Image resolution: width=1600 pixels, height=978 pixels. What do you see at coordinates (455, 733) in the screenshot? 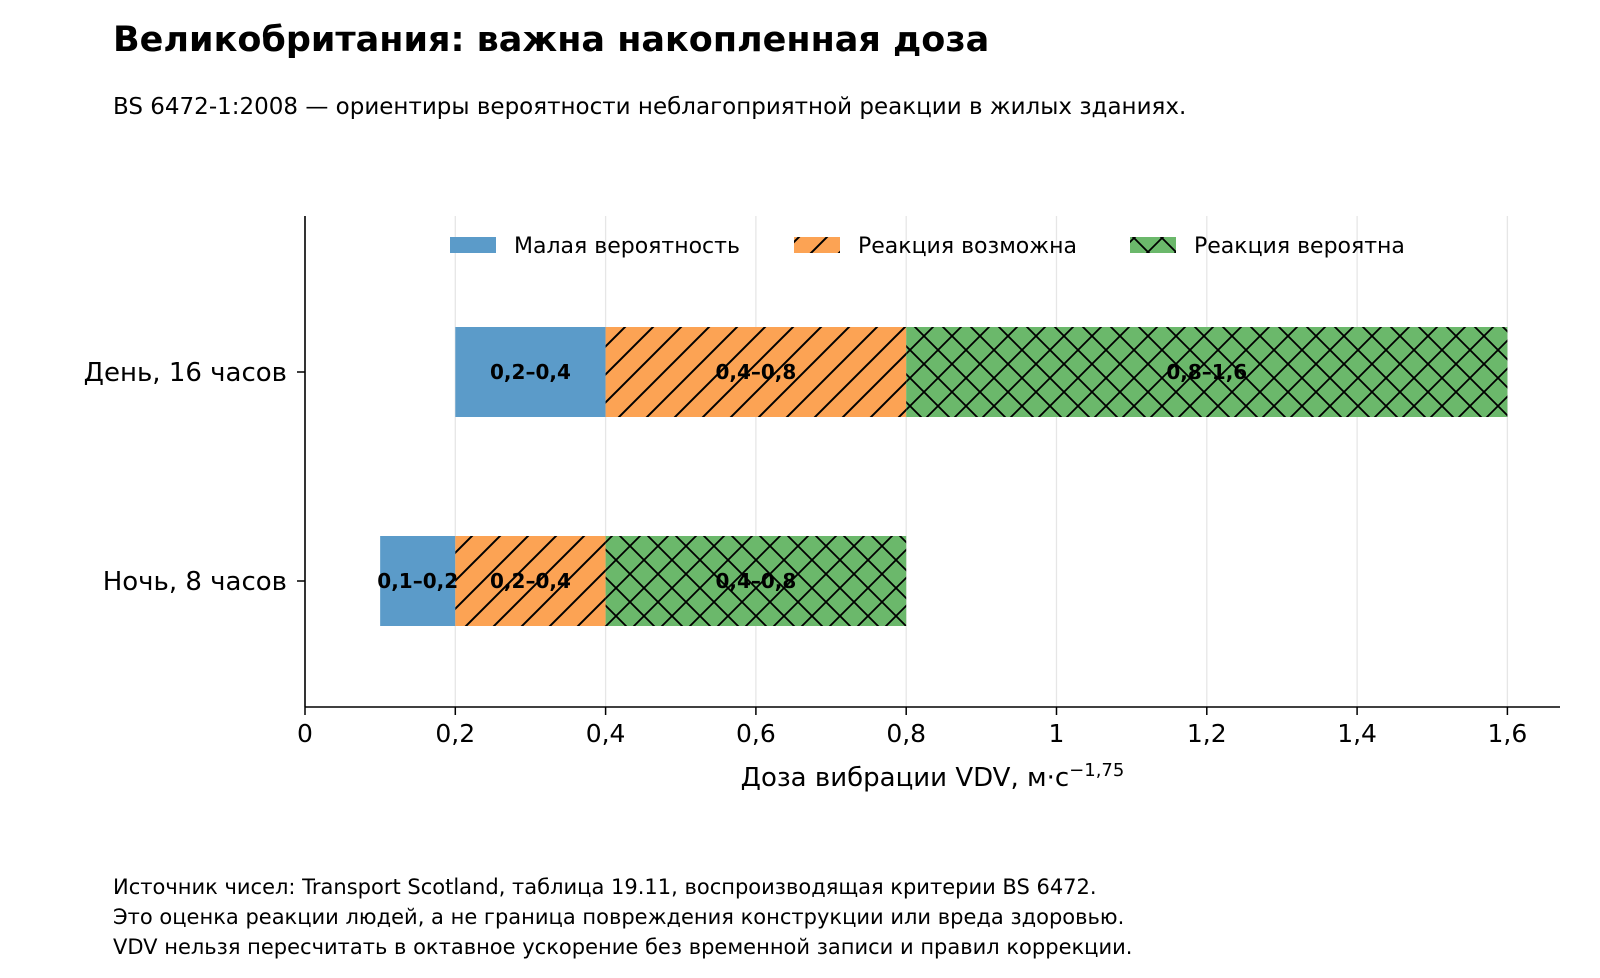
I see `x-tick-label: 0,2` at bounding box center [455, 733].